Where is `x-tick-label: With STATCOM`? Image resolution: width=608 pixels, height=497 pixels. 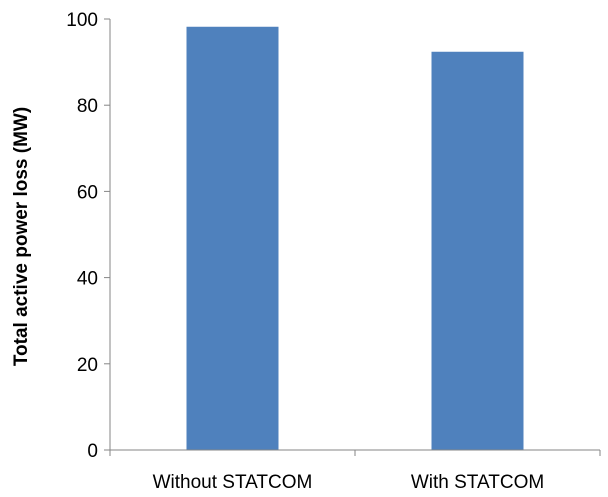
x-tick-label: With STATCOM is located at coordinates (477, 482).